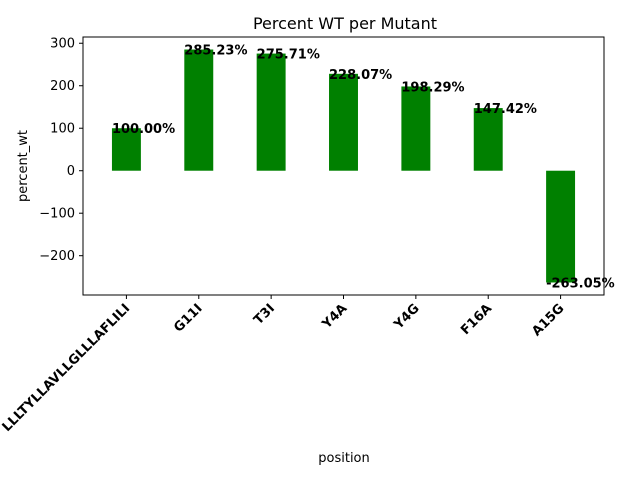 The image size is (640, 480). What do you see at coordinates (62, 86) in the screenshot?
I see `y-tick-label-4: 200` at bounding box center [62, 86].